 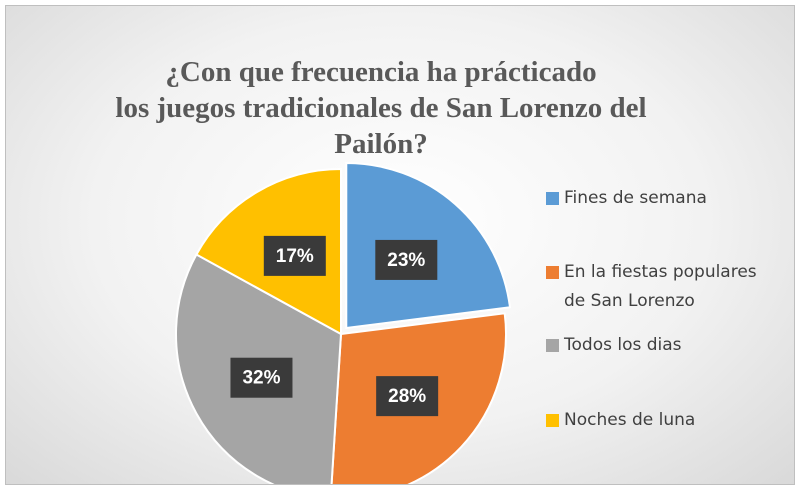 I want to click on legend-item: Noches de luna, so click(x=661, y=420).